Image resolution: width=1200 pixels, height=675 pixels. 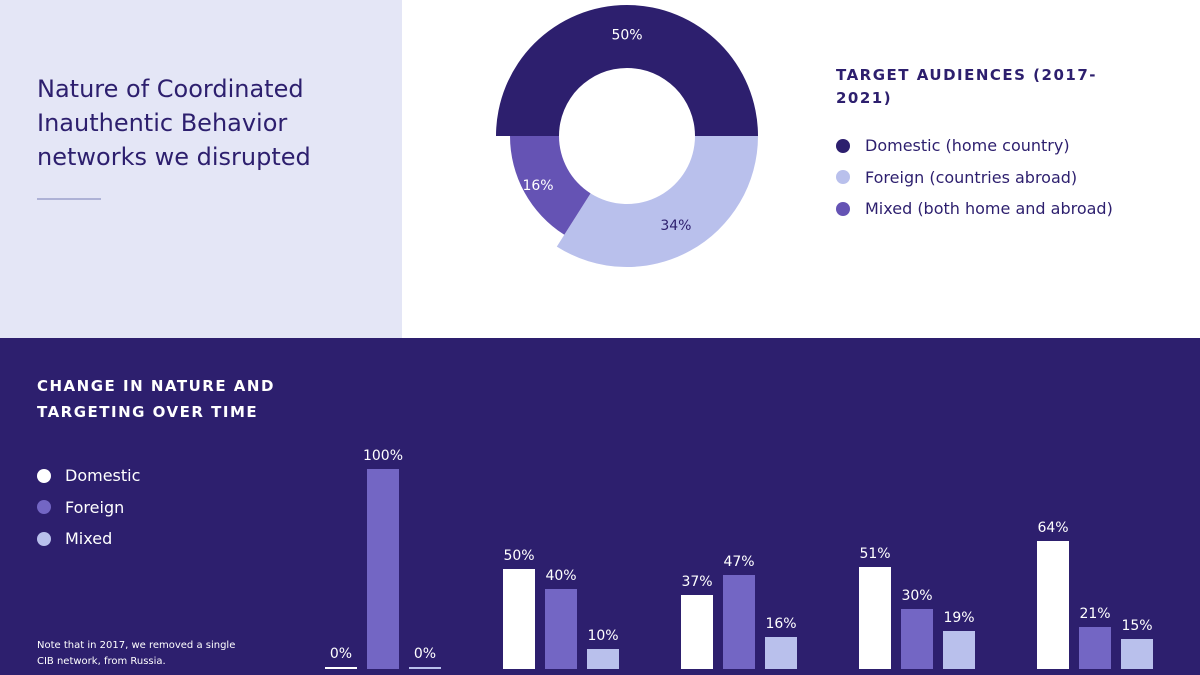 I want to click on legend-dot-foreign, so click(x=843, y=177).